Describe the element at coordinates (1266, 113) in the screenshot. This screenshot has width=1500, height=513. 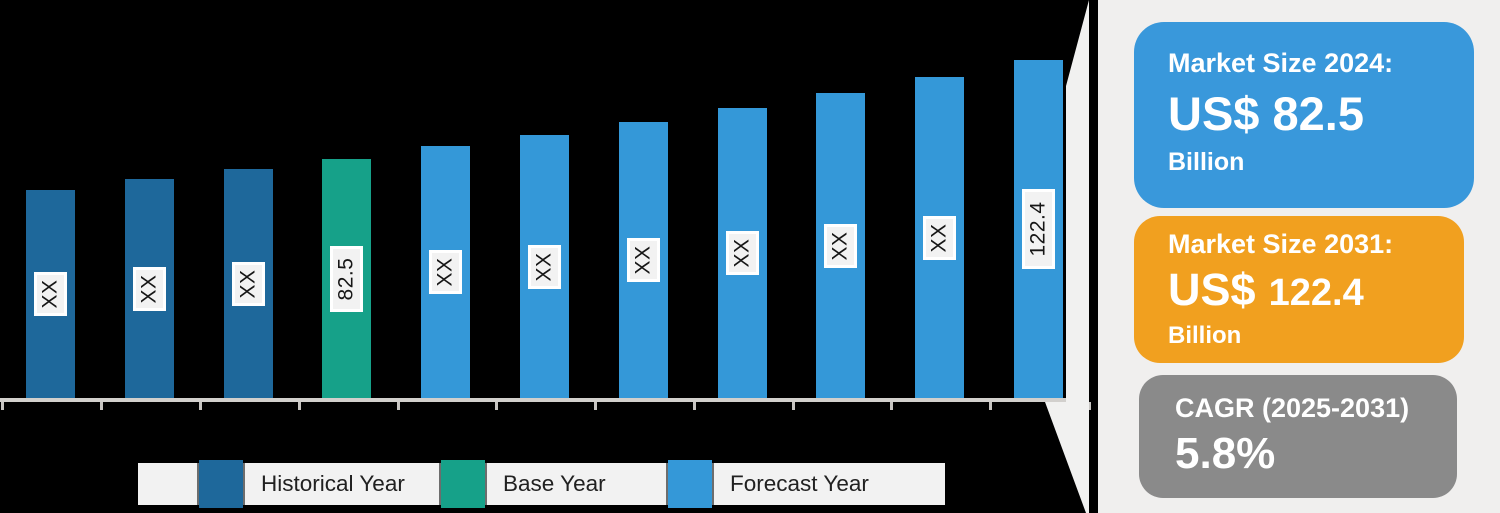
I see `card-2024-value: US$ 82.5` at that location.